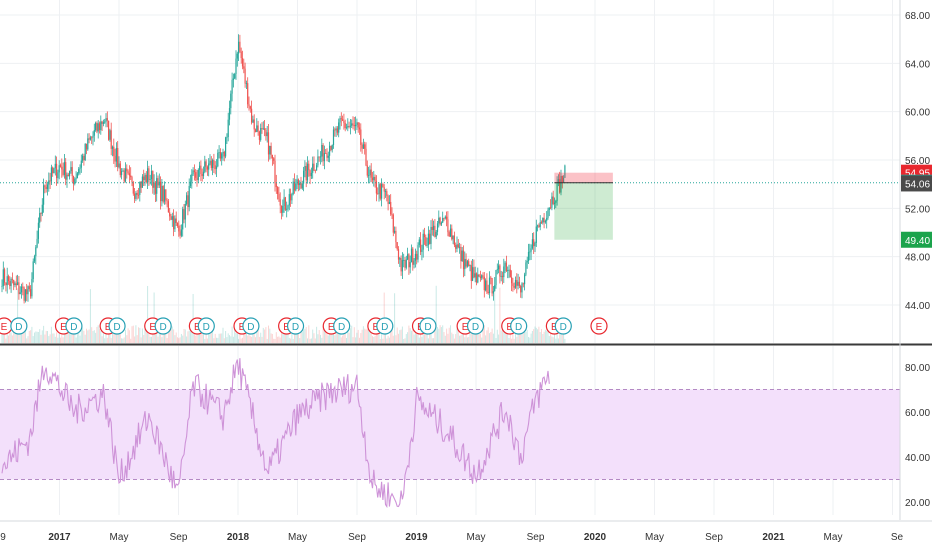  I want to click on price-tick-label: 48.00, so click(917, 258).